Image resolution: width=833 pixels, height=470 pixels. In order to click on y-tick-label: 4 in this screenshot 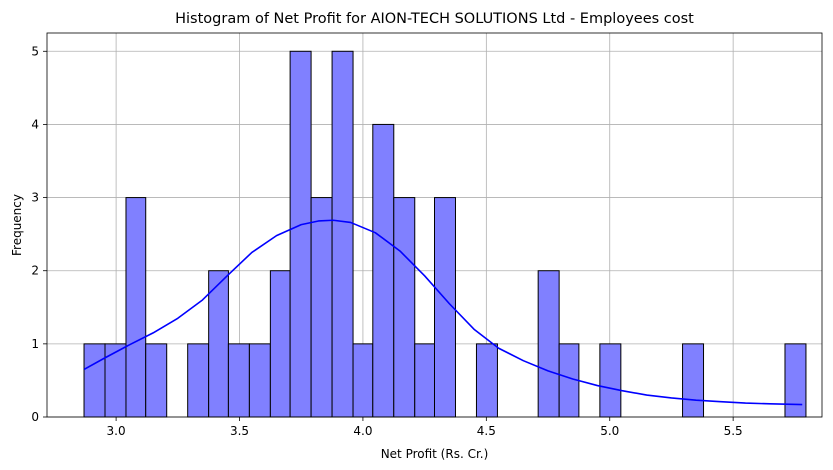, I will do `click(35, 124)`.